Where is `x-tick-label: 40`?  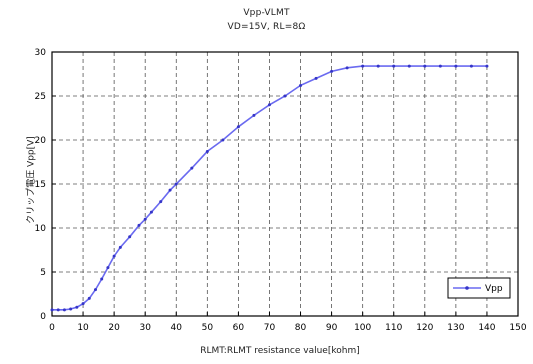
x-tick-label: 40 is located at coordinates (177, 328).